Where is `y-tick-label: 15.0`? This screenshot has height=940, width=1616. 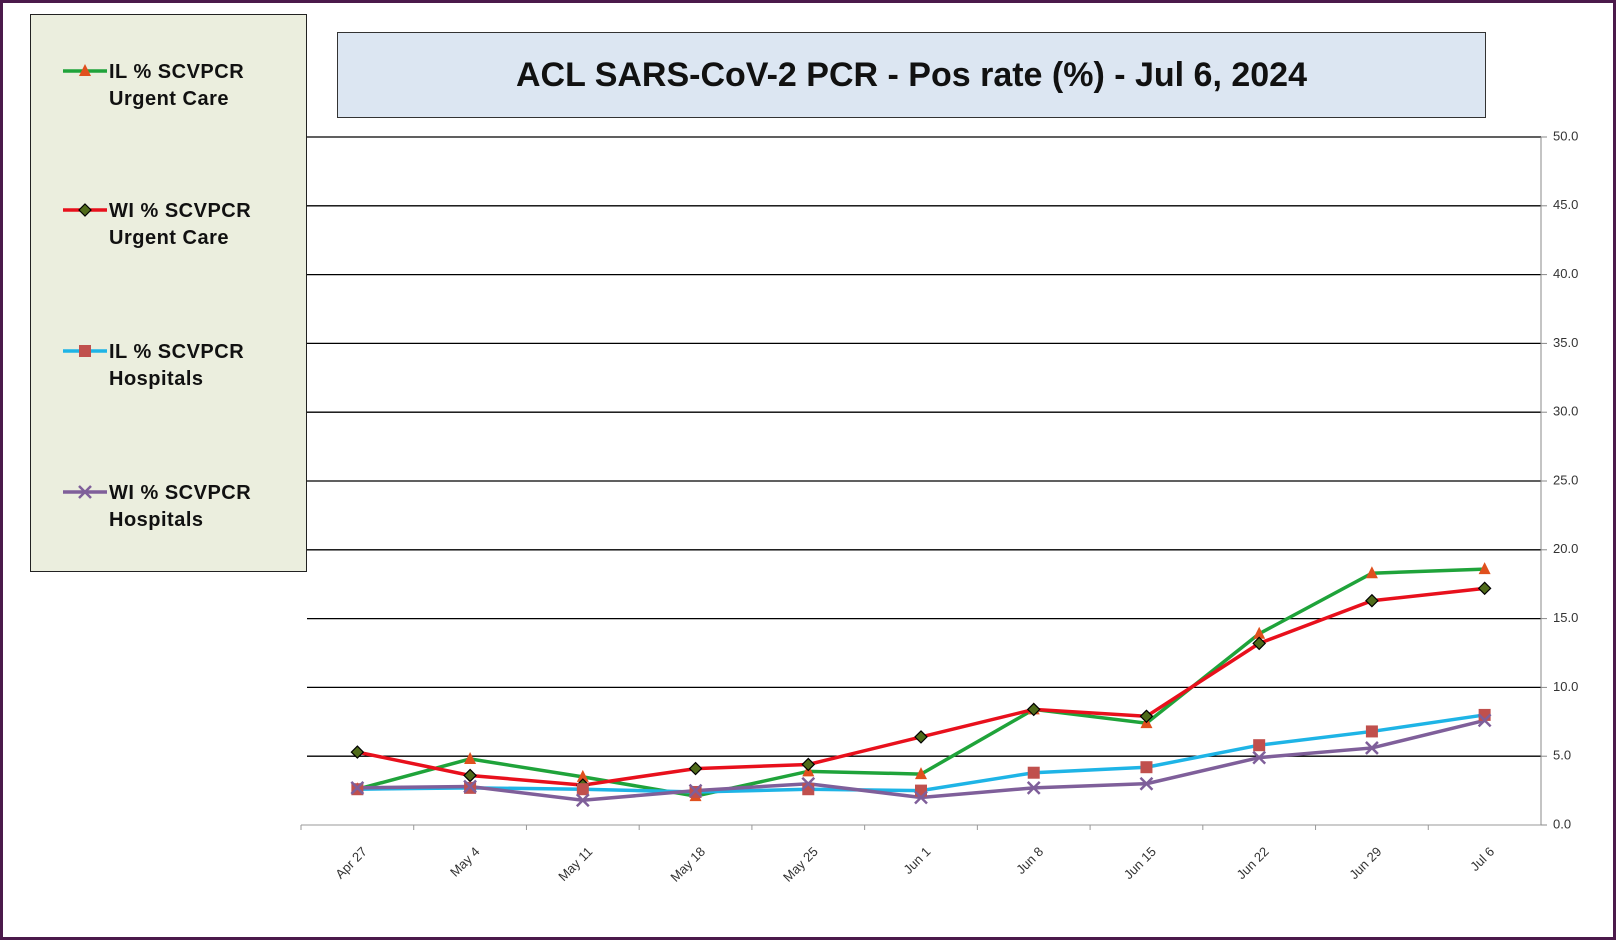 y-tick-label: 15.0 is located at coordinates (1565, 617).